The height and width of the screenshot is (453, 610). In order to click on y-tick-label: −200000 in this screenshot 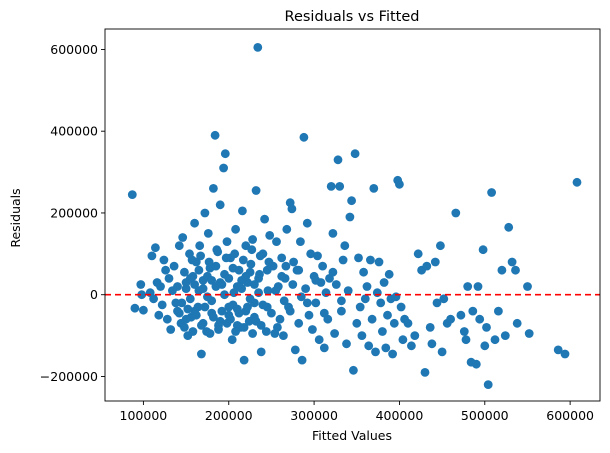, I will do `click(69, 376)`.